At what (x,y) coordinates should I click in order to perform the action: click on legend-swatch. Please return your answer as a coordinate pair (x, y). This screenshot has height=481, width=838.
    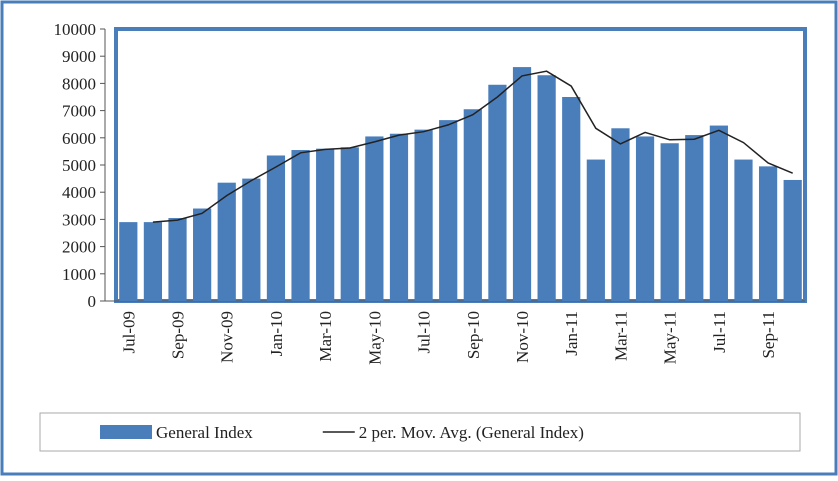
    Looking at the image, I should click on (126, 432).